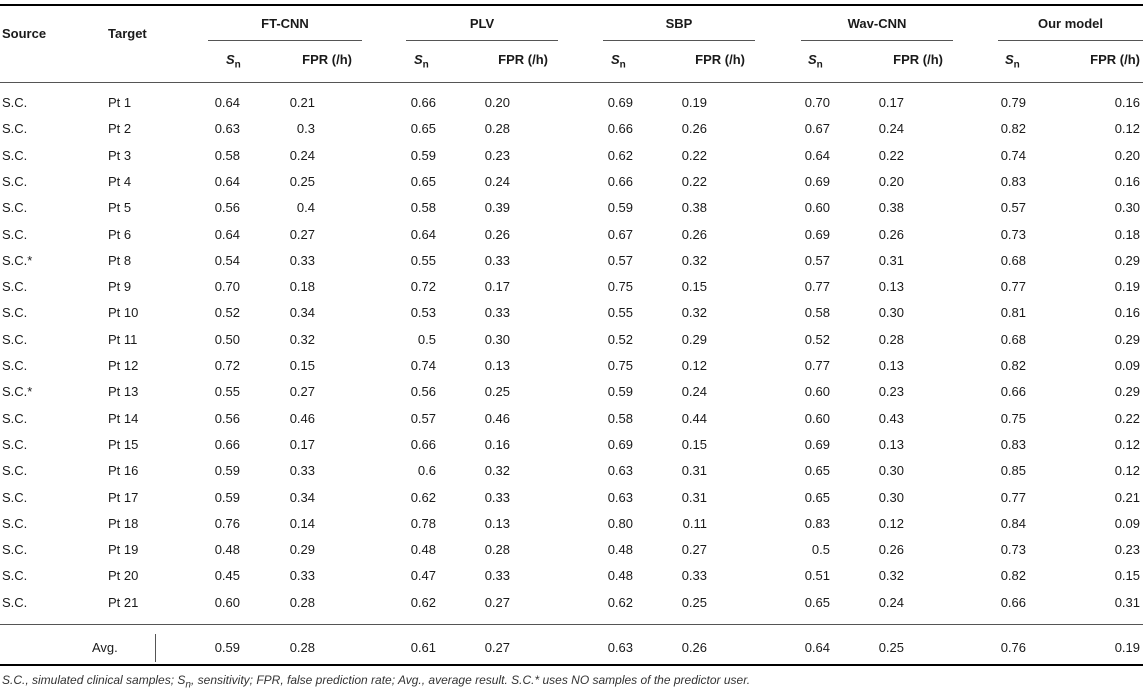 This screenshot has height=698, width=1143. Describe the element at coordinates (123, 339) in the screenshot. I see `table-row-target: Pt 11` at that location.